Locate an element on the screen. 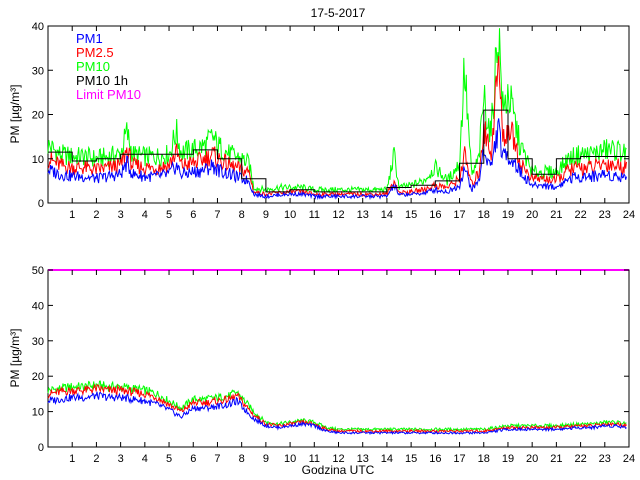 The height and width of the screenshot is (480, 640). bottom-x-tick-label: 12 is located at coordinates (338, 459).